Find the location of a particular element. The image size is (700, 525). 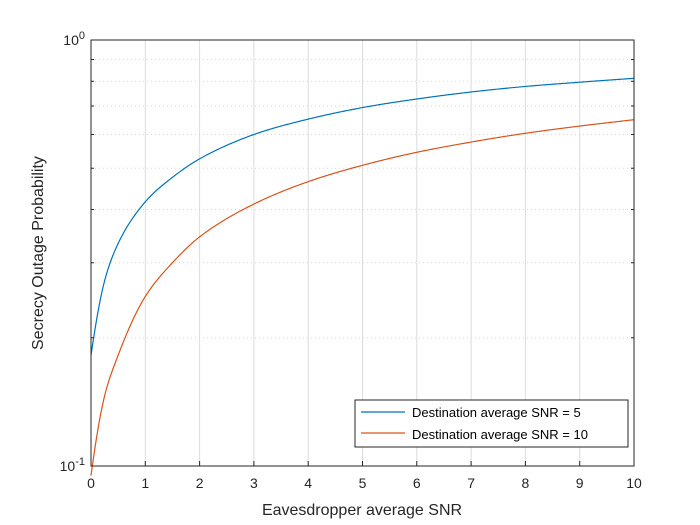

x-axis-label: Eavesdropper average SNR is located at coordinates (362, 510).